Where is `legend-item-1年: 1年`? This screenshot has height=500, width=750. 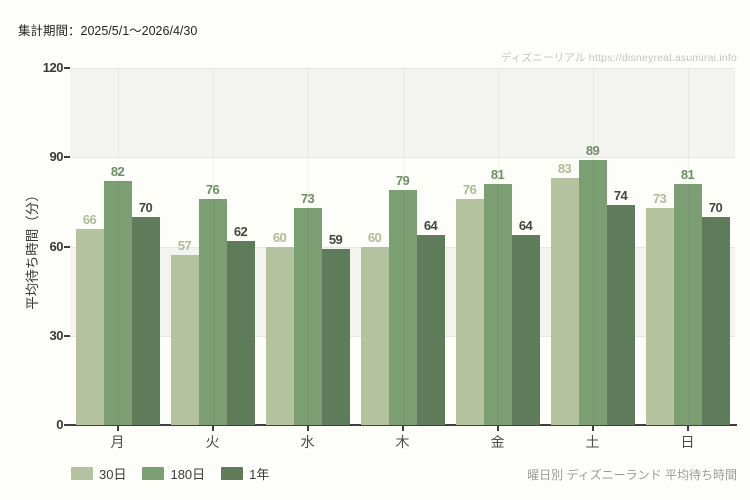 legend-item-1年: 1年 is located at coordinates (245, 473).